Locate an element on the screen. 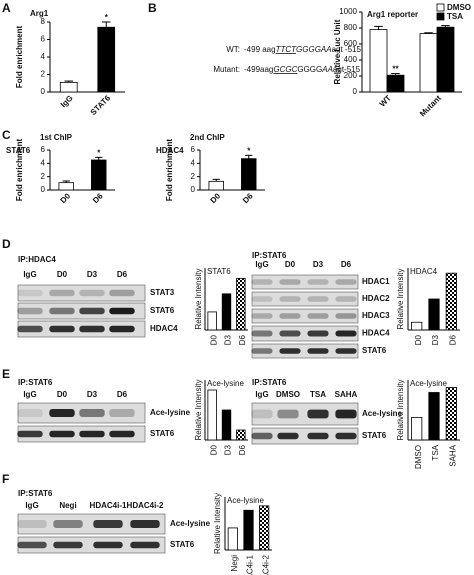 The width and height of the screenshot is (474, 575). x-tick-label: Mutant is located at coordinates (430, 105).